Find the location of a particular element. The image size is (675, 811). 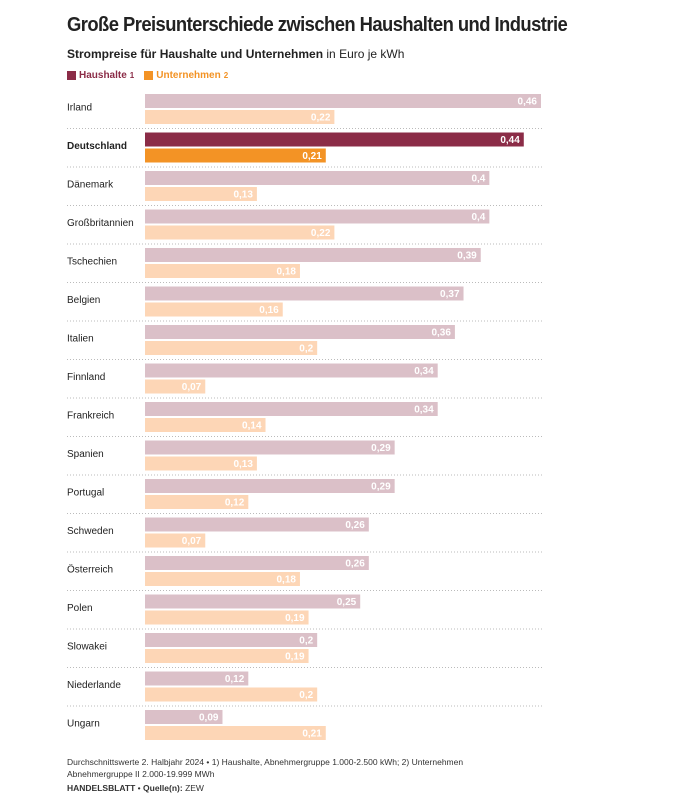

legend-item: Unternehmen 2 is located at coordinates (186, 75).